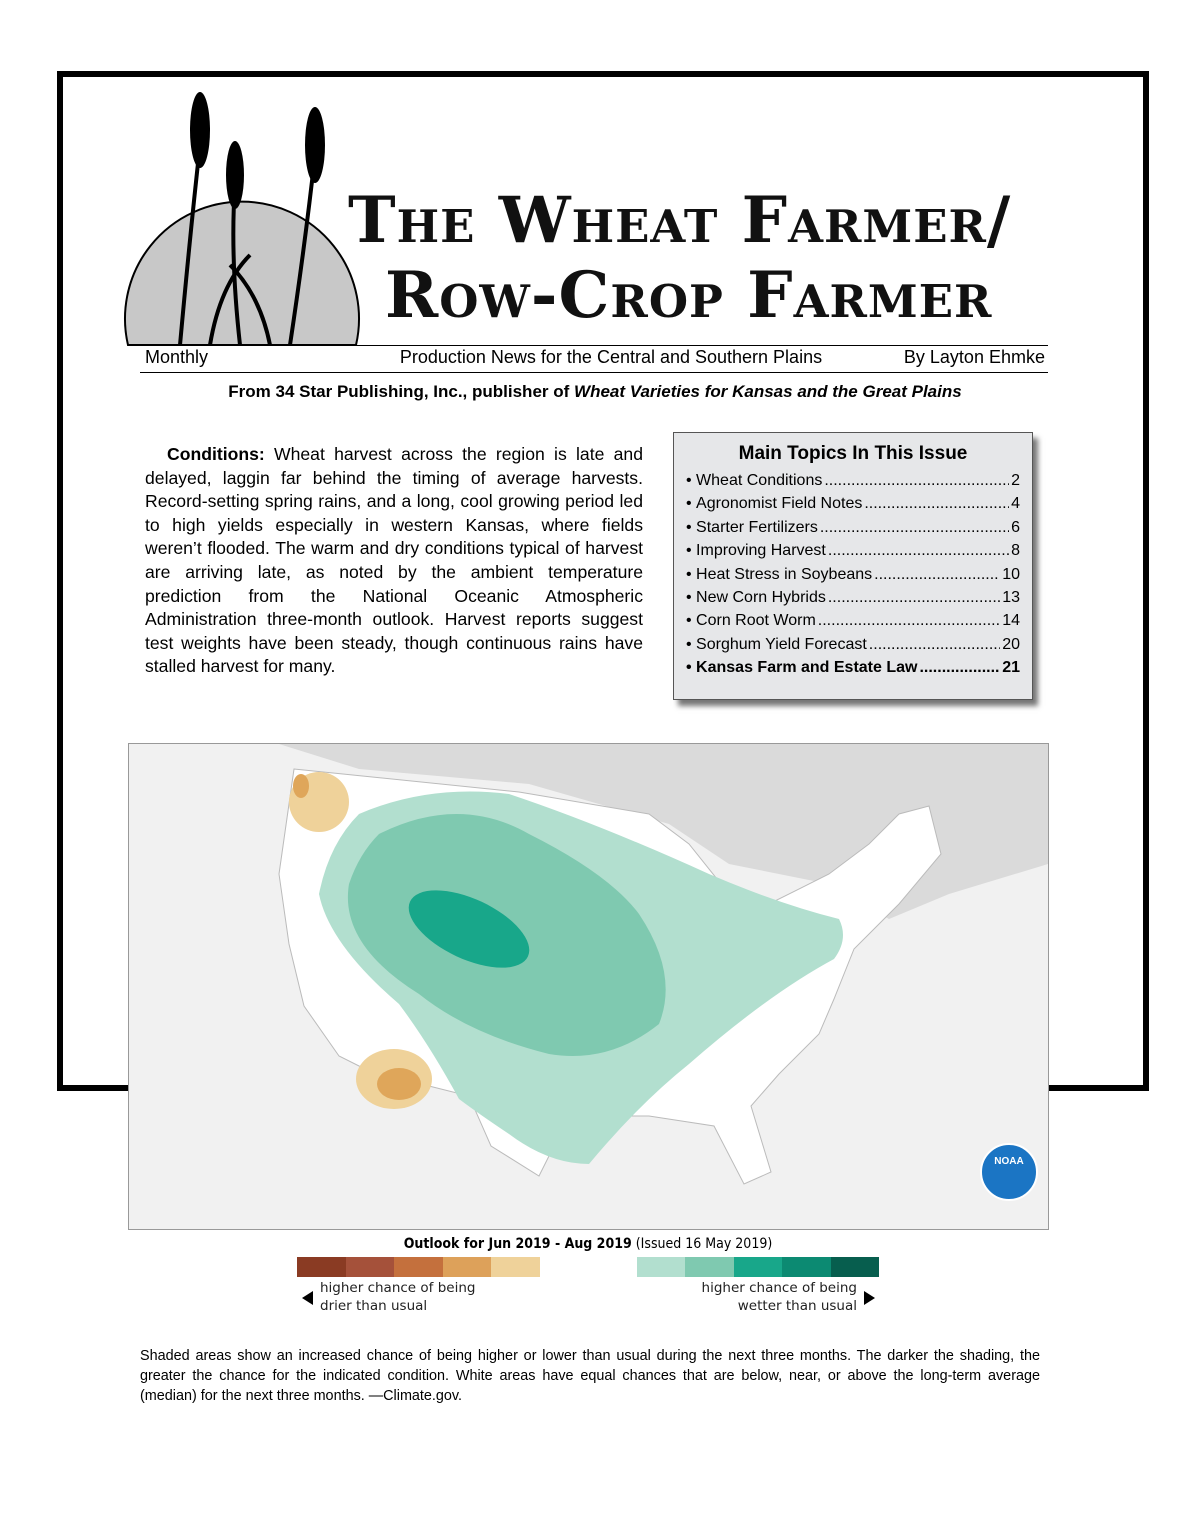 The width and height of the screenshot is (1187, 1536). I want to click on legend-line: wetter than usual, so click(797, 1306).